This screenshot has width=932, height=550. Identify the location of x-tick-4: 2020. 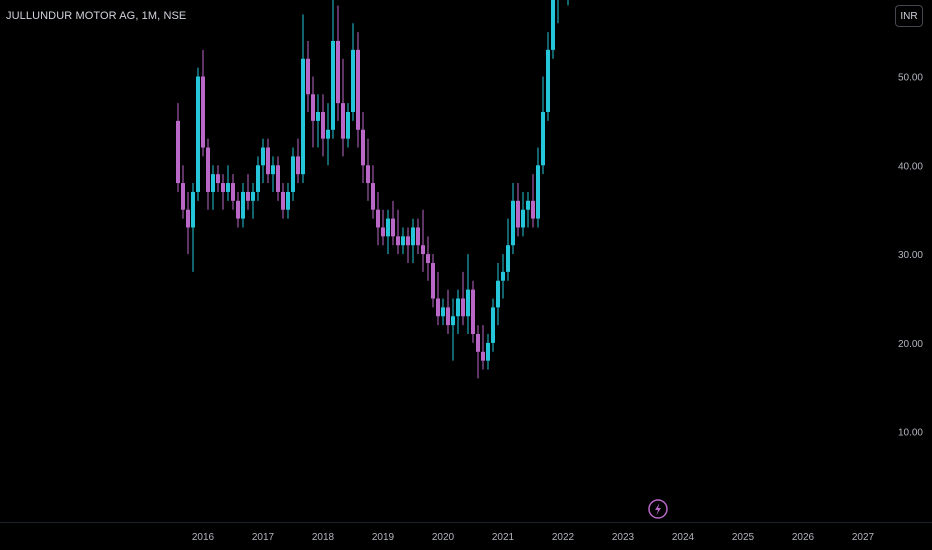
(443, 537).